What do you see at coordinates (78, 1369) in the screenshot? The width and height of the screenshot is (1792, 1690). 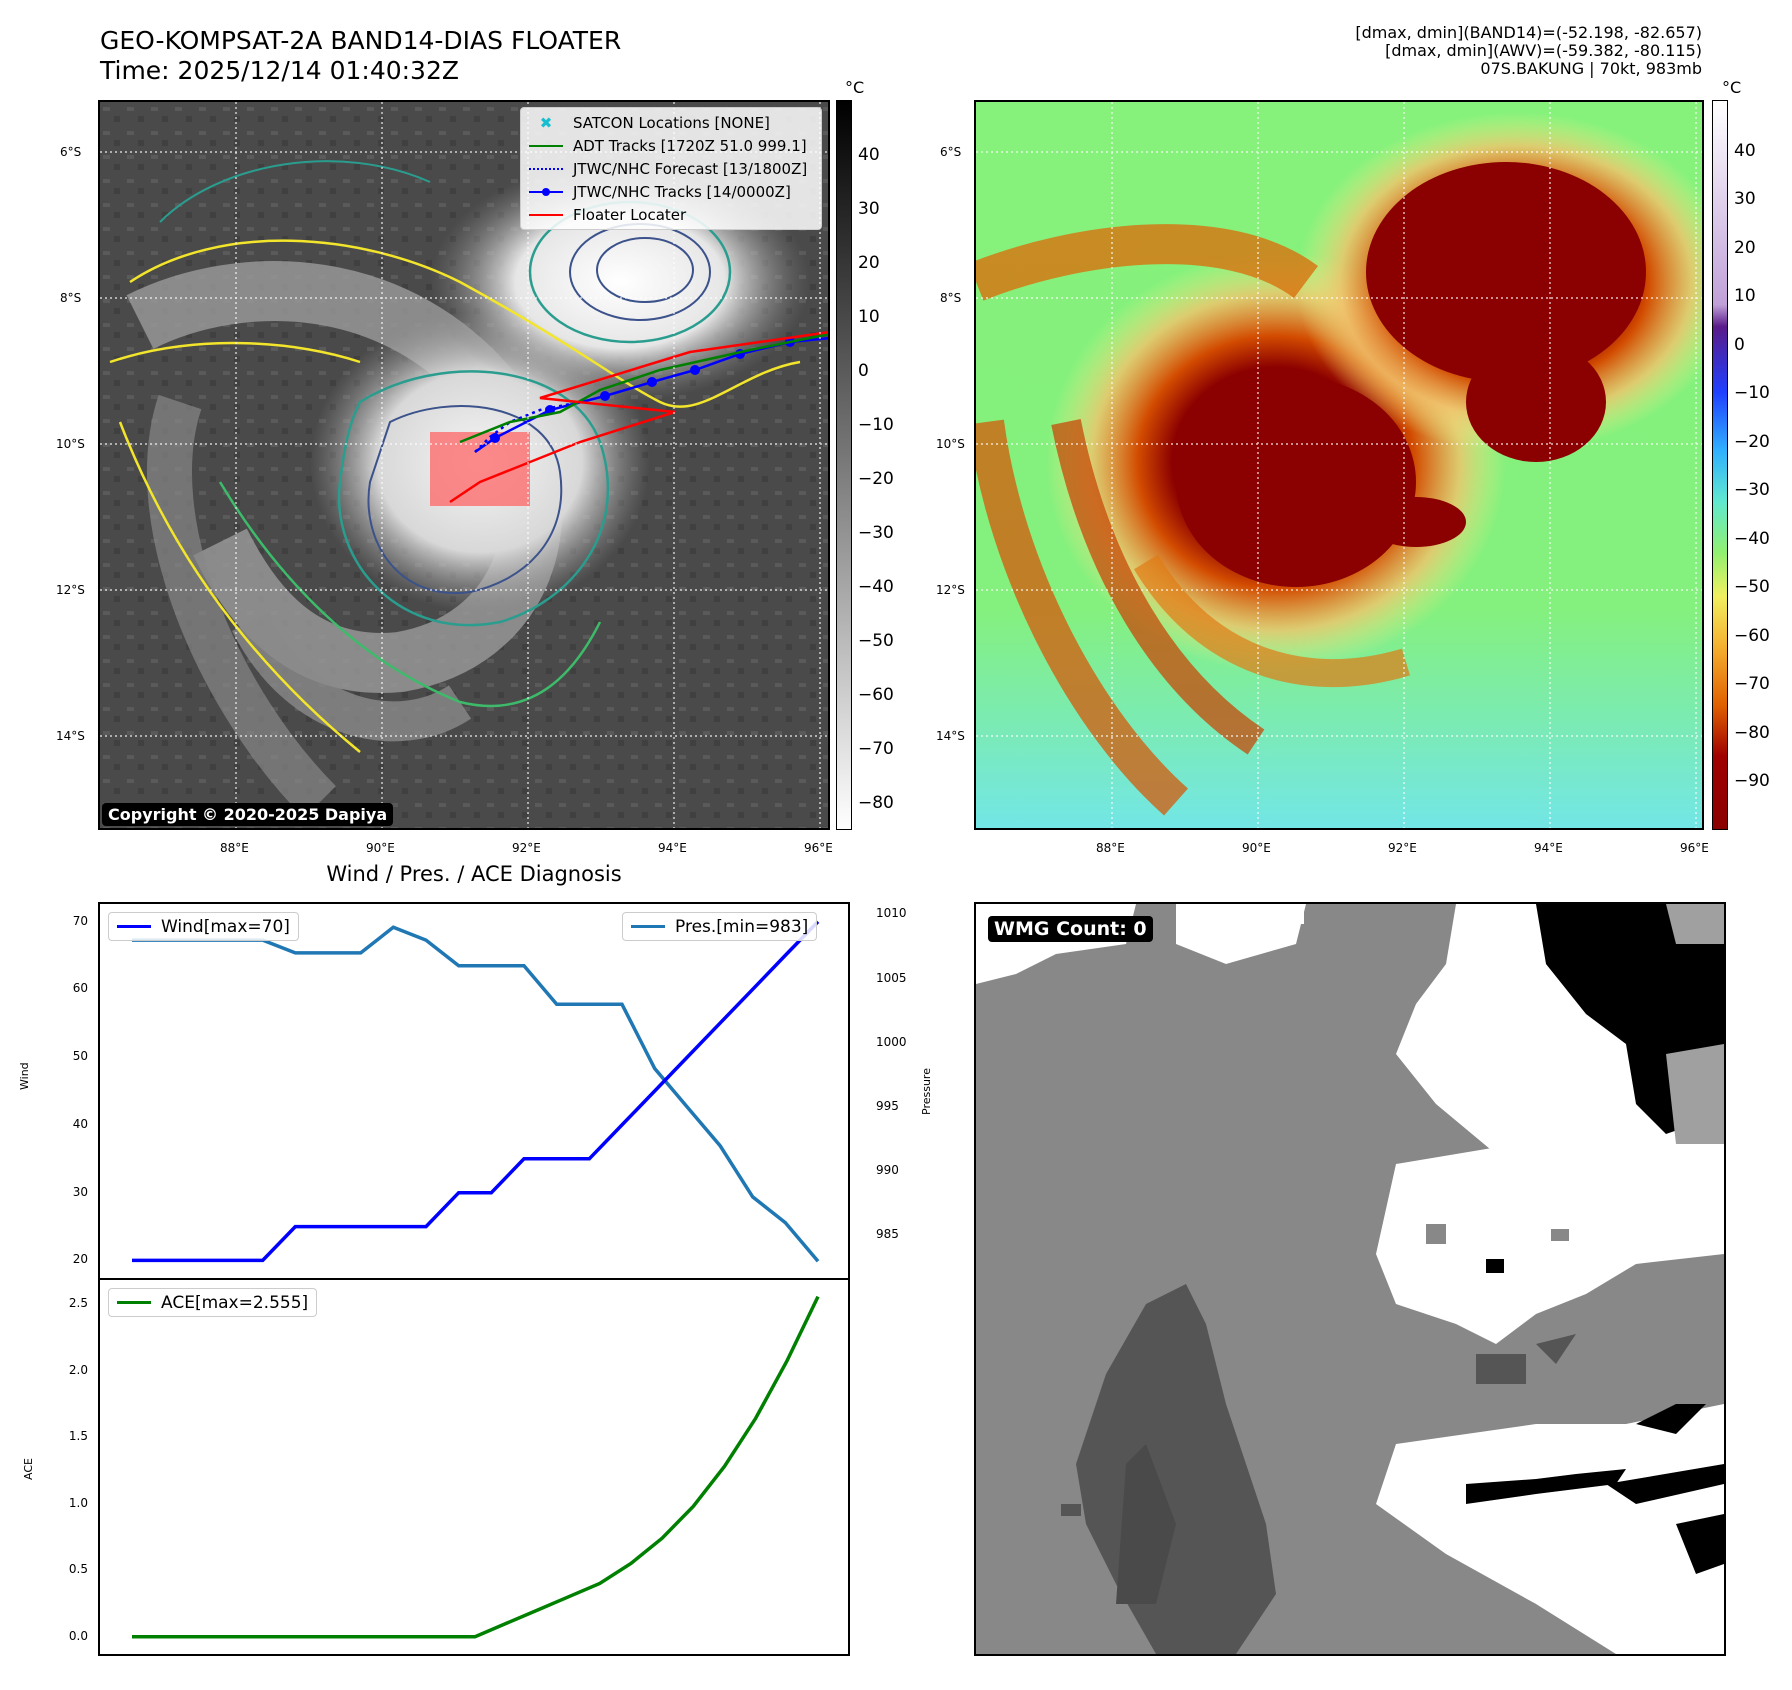 I see `y-tick-label: 2.0` at bounding box center [78, 1369].